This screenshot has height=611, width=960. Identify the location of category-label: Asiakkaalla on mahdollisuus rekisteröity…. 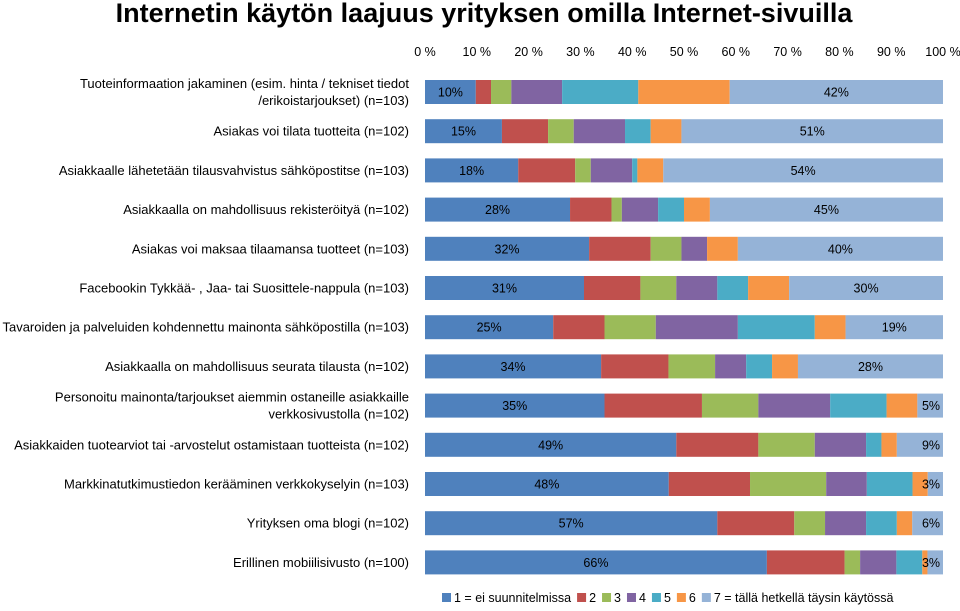
(266, 209).